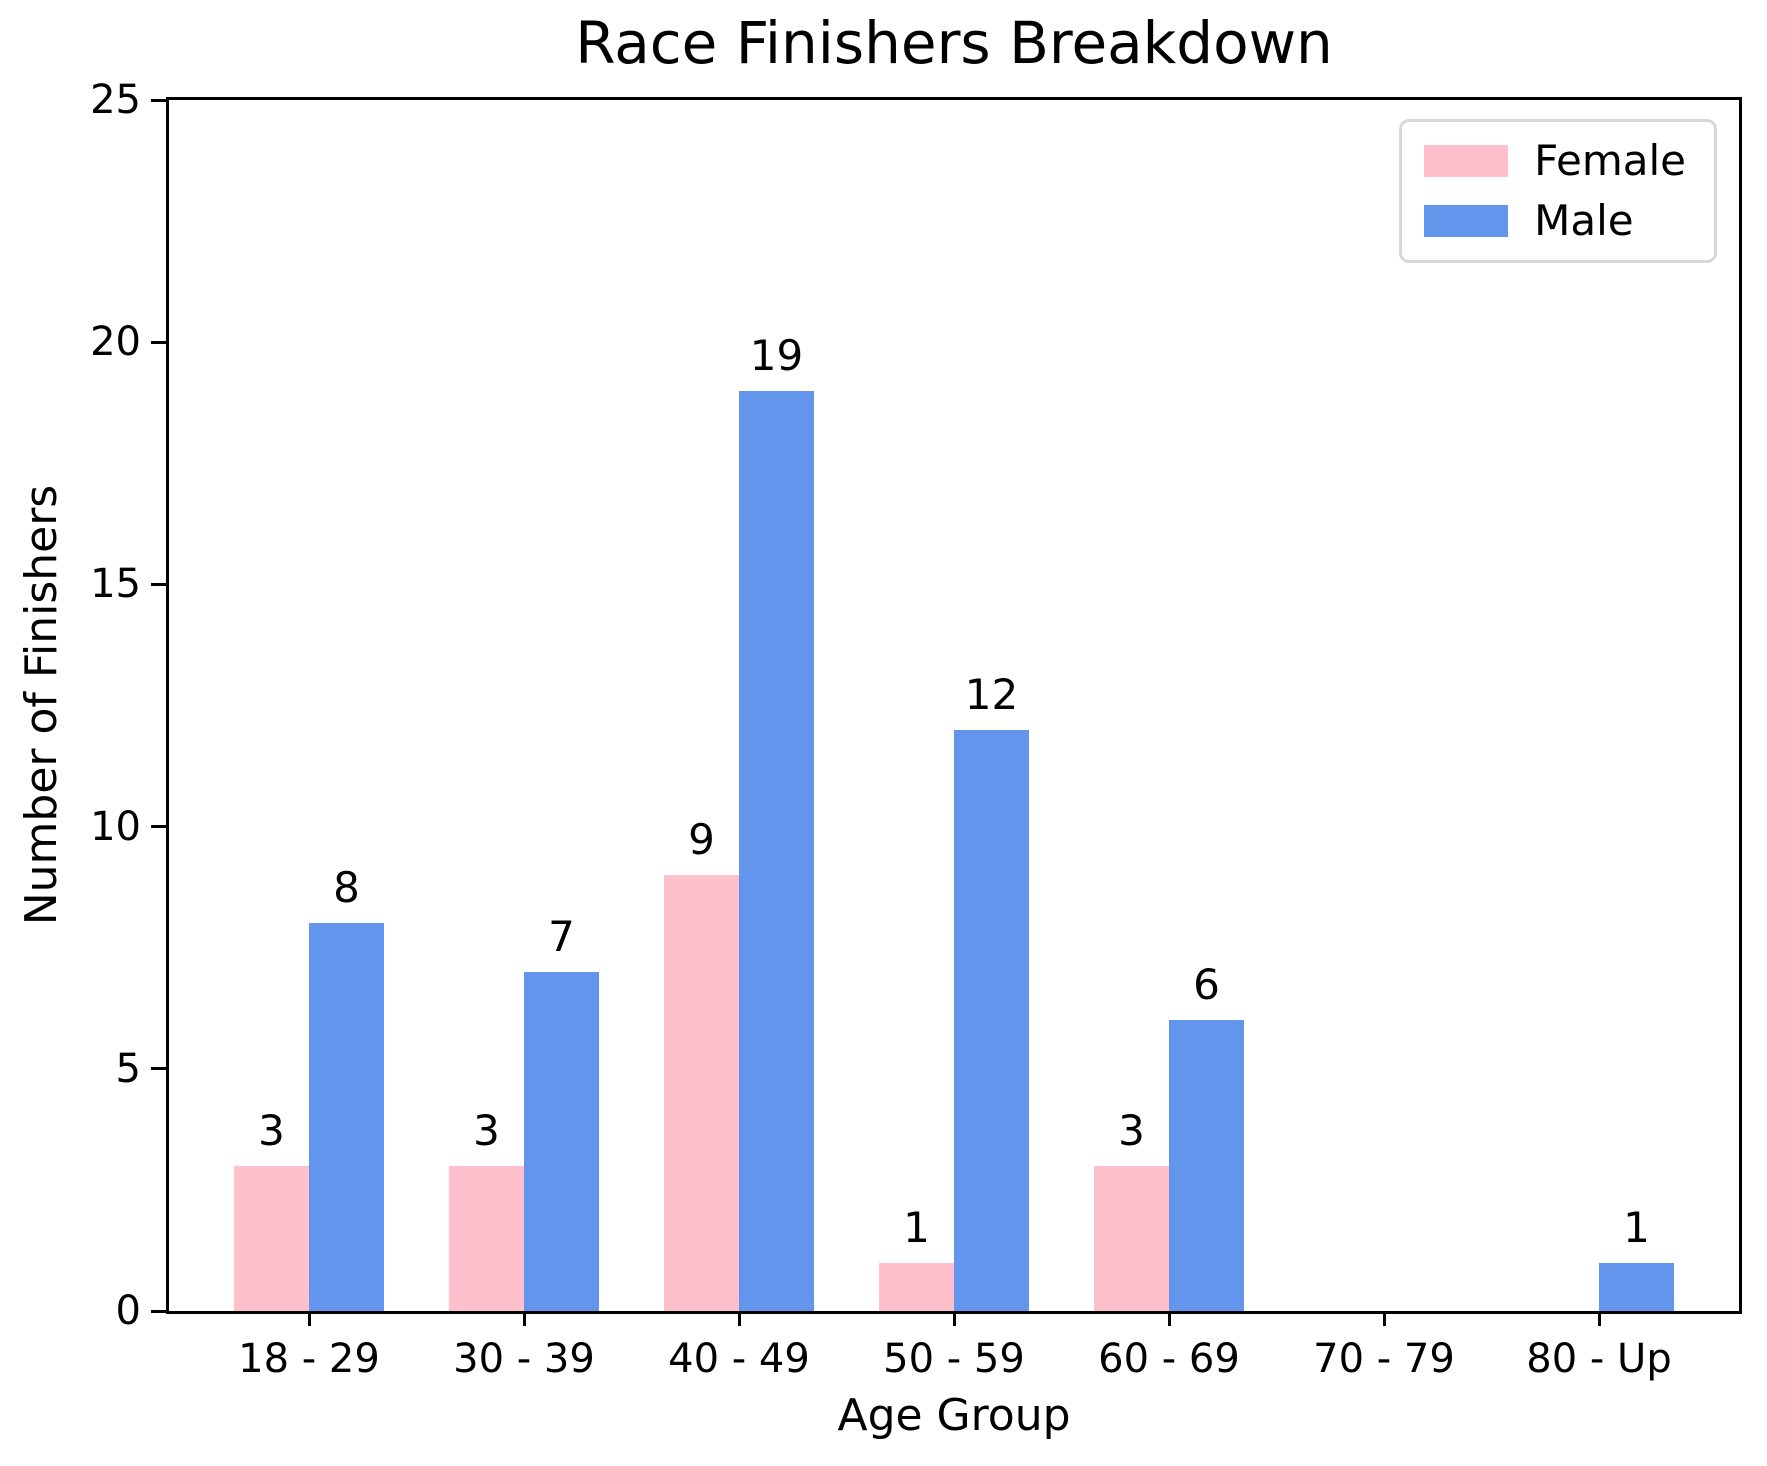 The image size is (1767, 1466). What do you see at coordinates (776, 355) in the screenshot?
I see `bar-value-label-male-2: 19` at bounding box center [776, 355].